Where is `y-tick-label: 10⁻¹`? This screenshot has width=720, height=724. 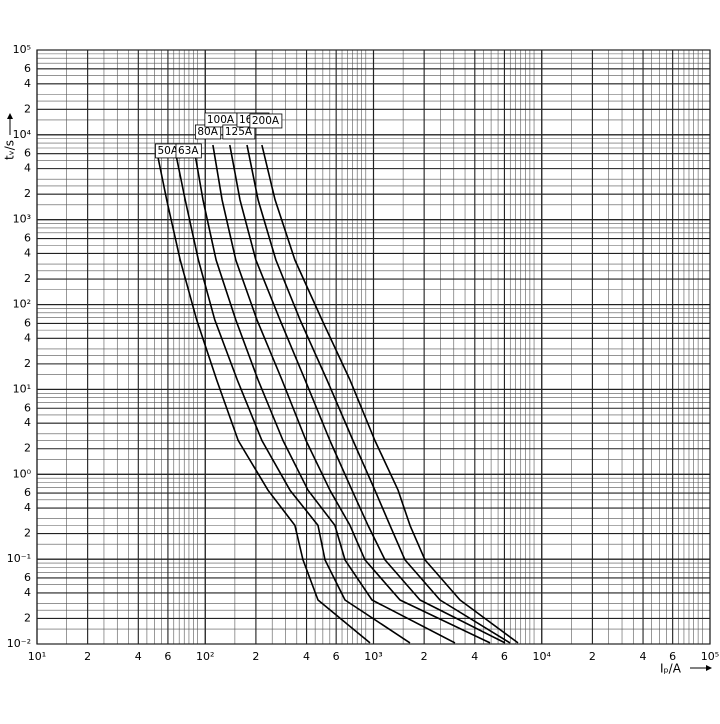 y-tick-label: 10⁻¹ is located at coordinates (19, 558).